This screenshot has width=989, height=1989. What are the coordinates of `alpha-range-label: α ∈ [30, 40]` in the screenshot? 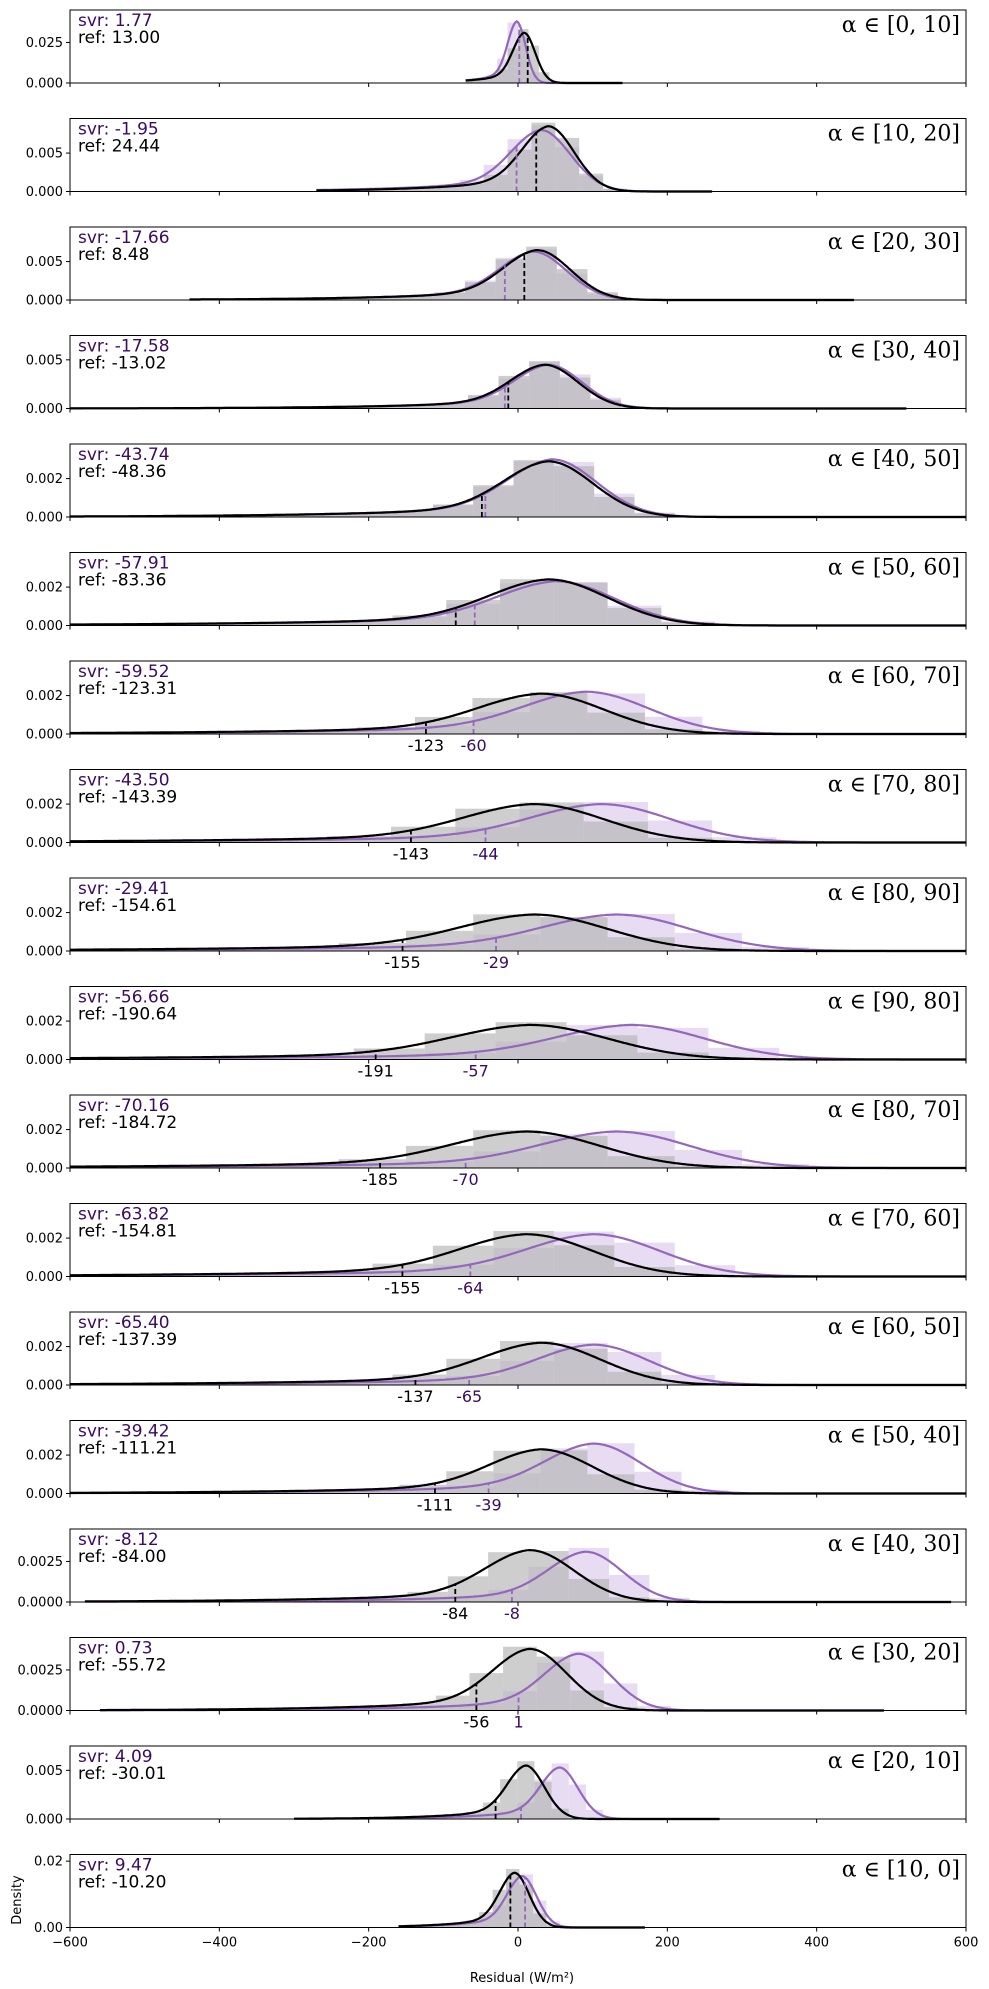 It's located at (894, 351).